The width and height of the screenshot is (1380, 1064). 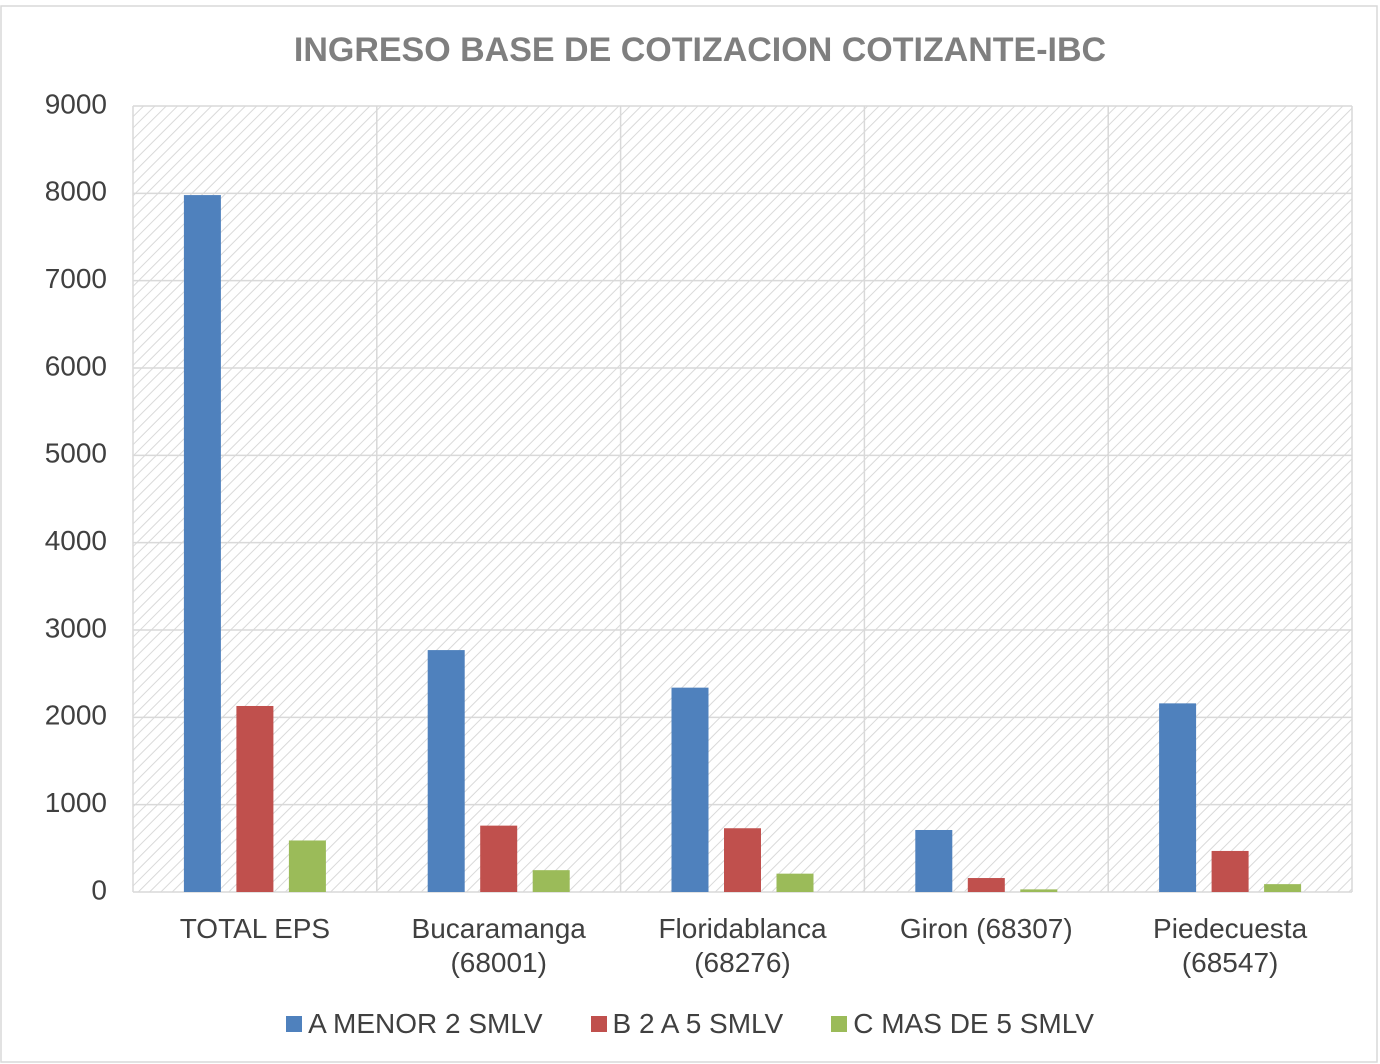 I want to click on legend-label: A MENOR 2 SMLV, so click(x=425, y=1023).